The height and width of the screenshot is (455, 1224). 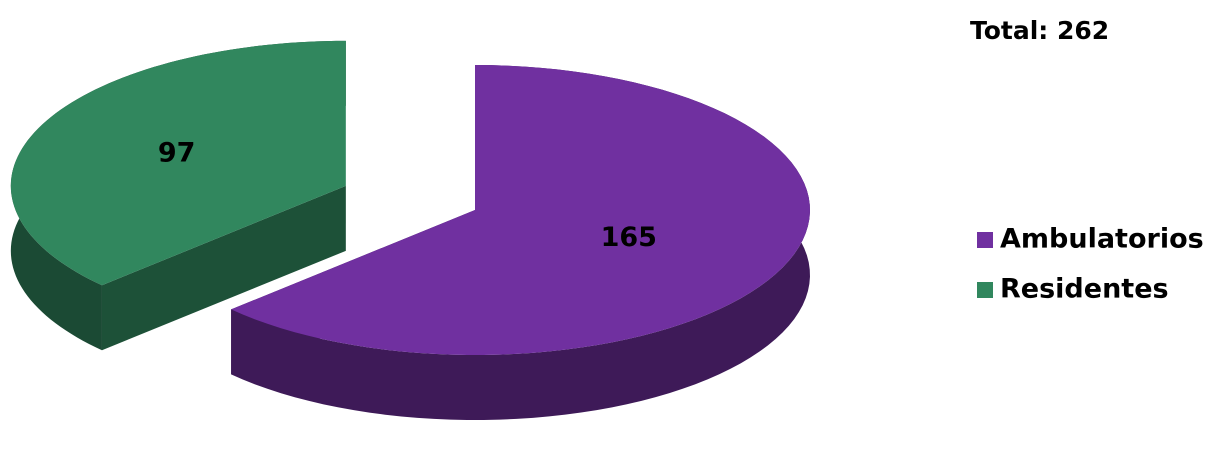 What do you see at coordinates (1102, 239) in the screenshot?
I see `legend-label: Ambulatorios` at bounding box center [1102, 239].